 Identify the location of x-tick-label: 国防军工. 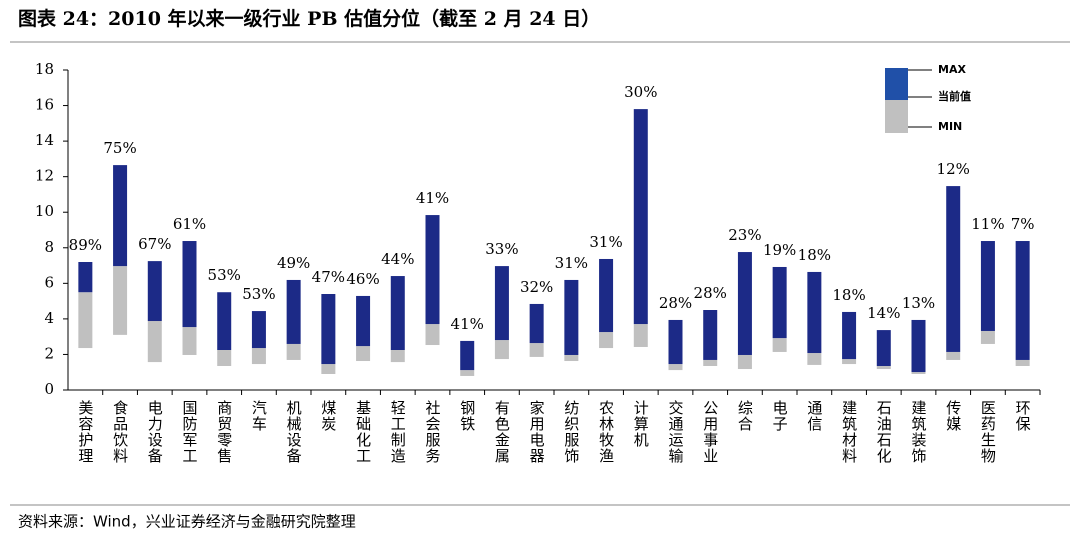
(190, 432).